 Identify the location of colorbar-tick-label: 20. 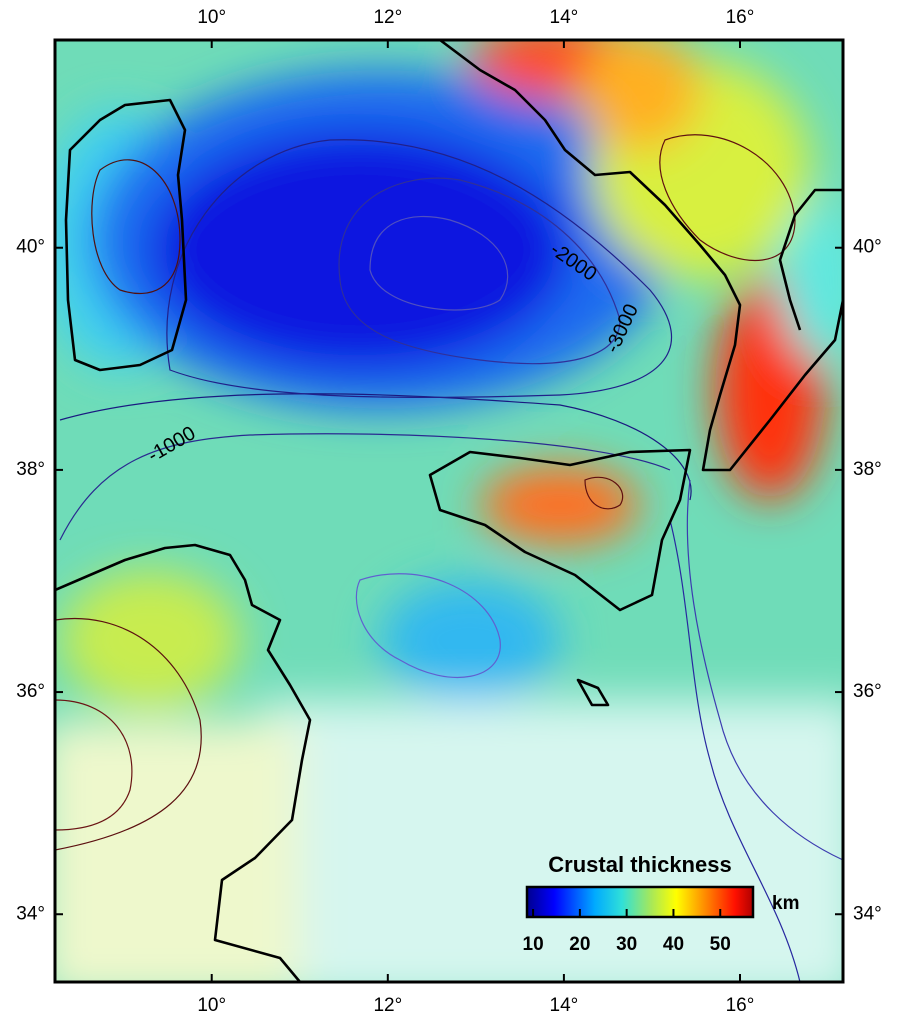
(579, 944).